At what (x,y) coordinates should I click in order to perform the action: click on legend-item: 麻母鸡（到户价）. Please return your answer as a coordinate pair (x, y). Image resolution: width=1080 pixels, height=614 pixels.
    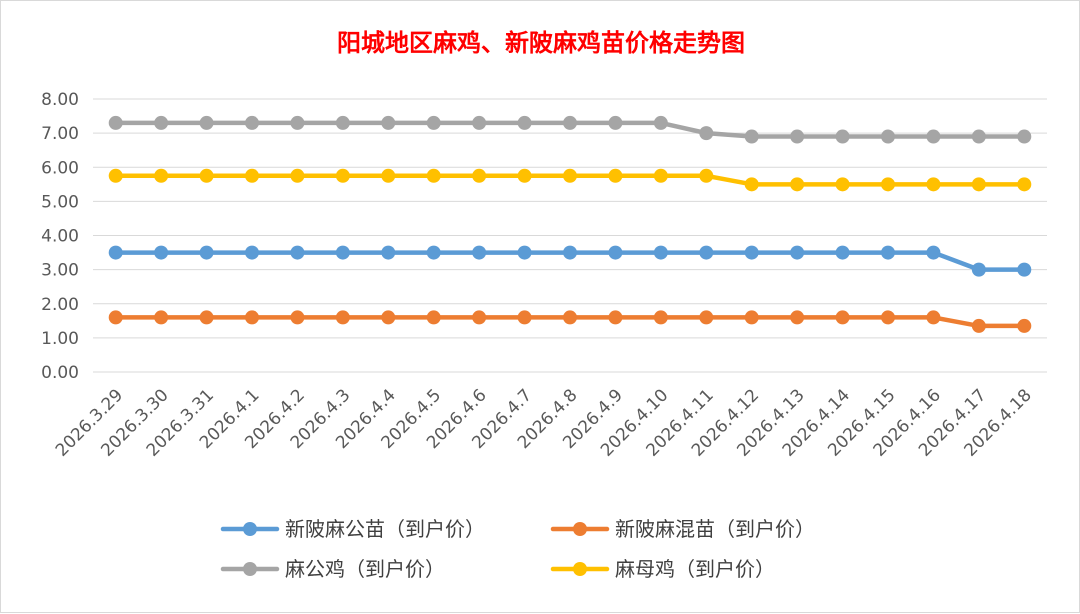
    Looking at the image, I should click on (662, 569).